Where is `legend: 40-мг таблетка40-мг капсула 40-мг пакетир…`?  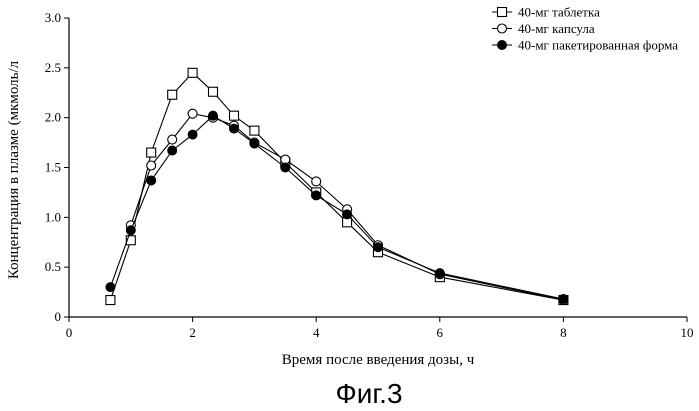 legend: 40-мг таблетка40-мг капсула 40-мг пакетир… is located at coordinates (585, 29).